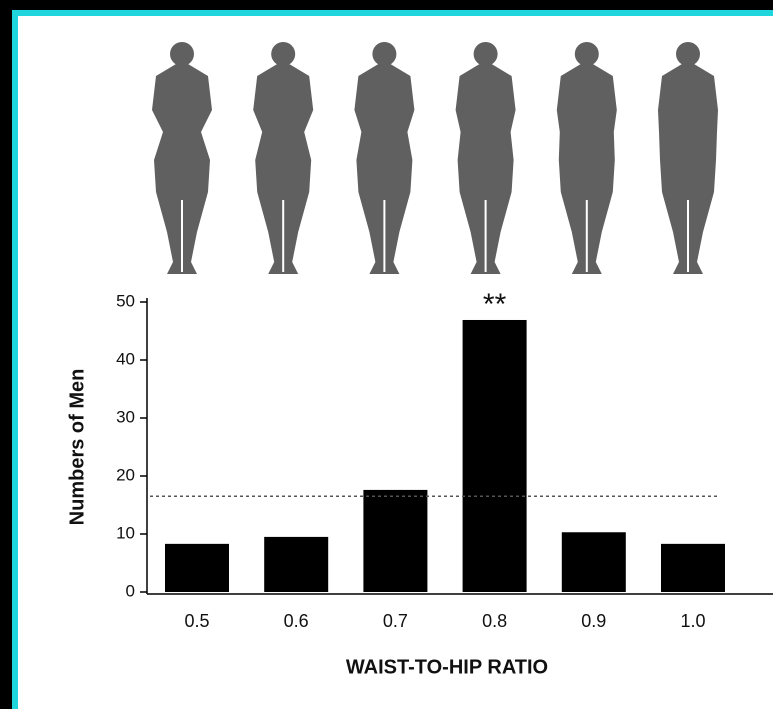  What do you see at coordinates (495, 304) in the screenshot?
I see `annotation: **` at bounding box center [495, 304].